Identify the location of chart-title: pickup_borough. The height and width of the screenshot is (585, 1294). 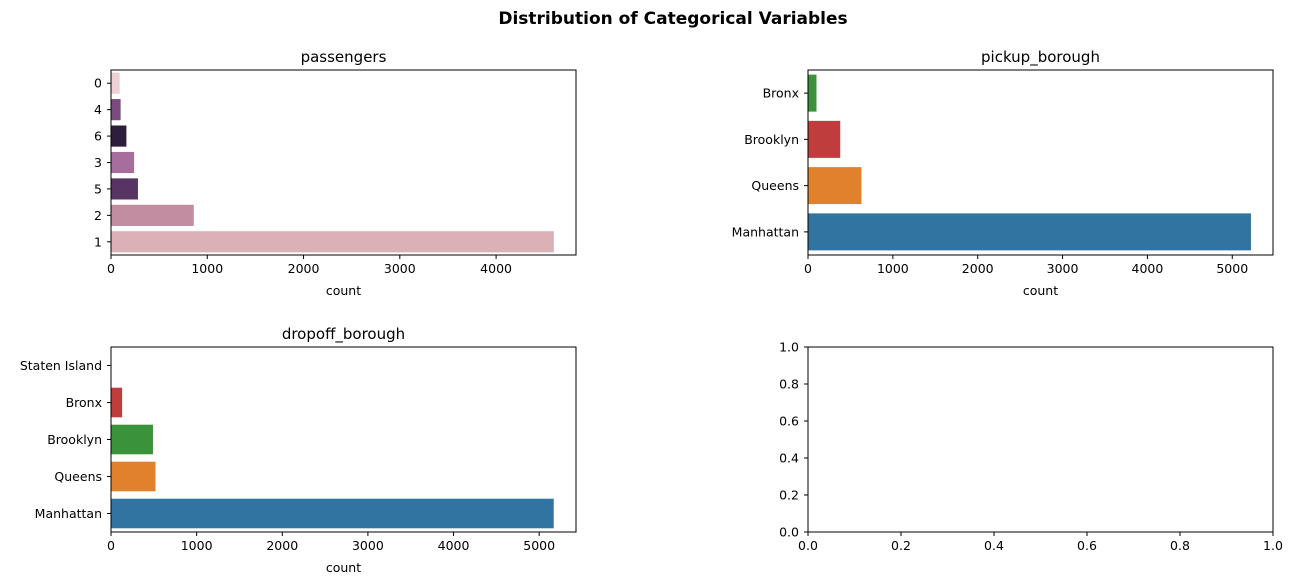
(1040, 57).